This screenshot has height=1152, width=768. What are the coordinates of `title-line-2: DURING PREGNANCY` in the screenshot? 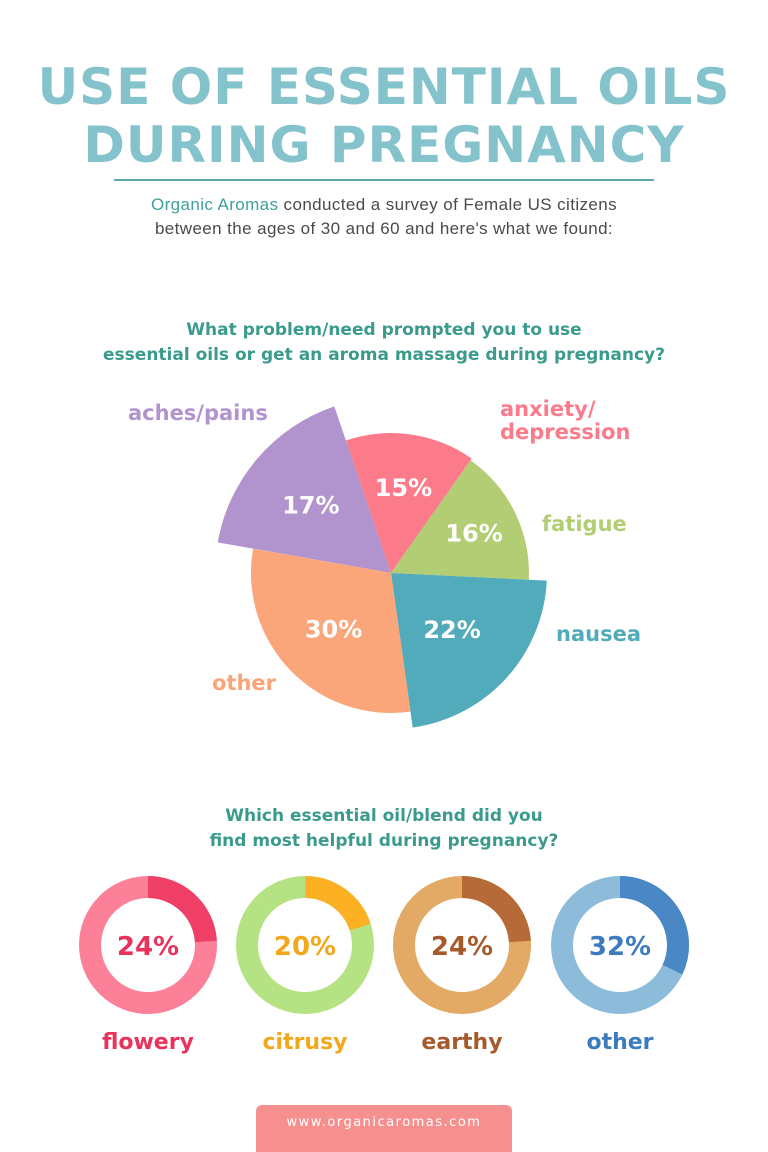 It's located at (384, 145).